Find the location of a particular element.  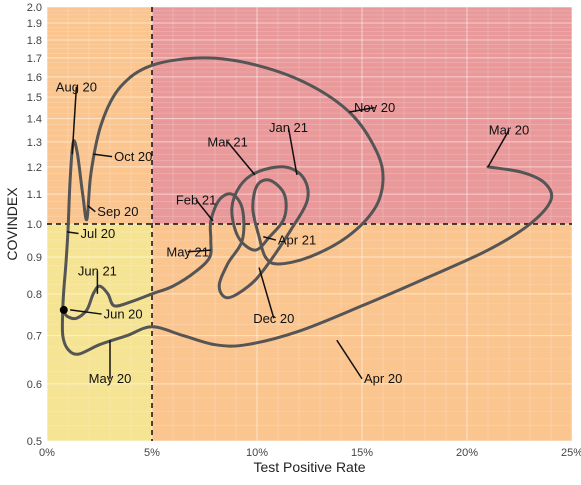

y-tick-label: 1.0 is located at coordinates (34, 225).